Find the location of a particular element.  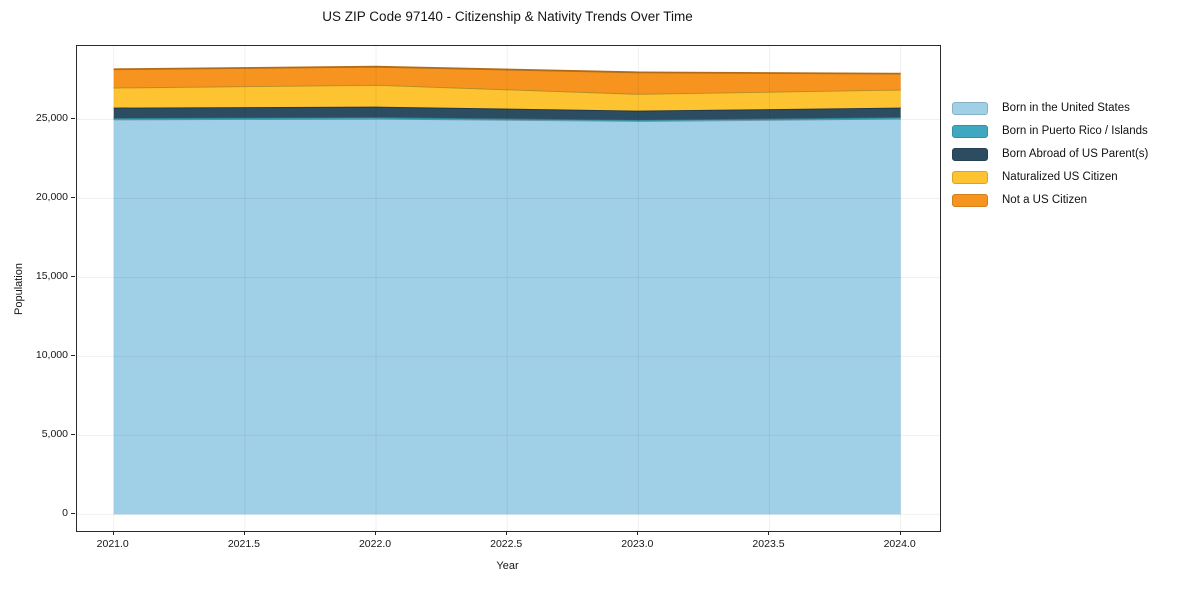

x-tick-label: 2021.5 is located at coordinates (243, 544).